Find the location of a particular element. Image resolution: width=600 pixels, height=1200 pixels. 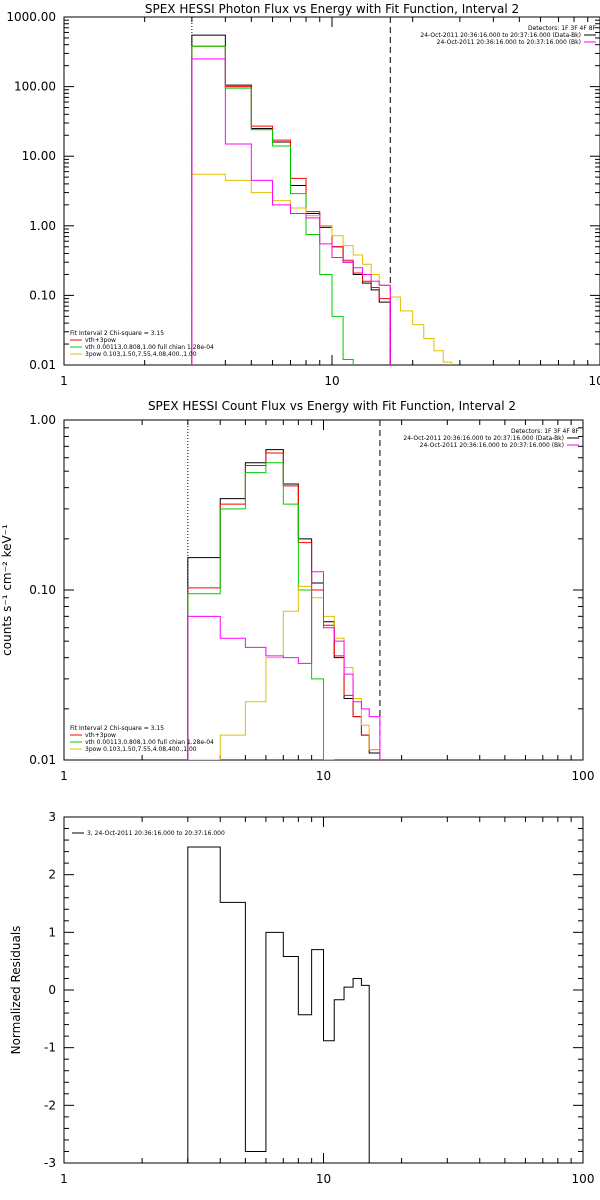

y-tick-label: 100.00 is located at coordinates (35, 87).